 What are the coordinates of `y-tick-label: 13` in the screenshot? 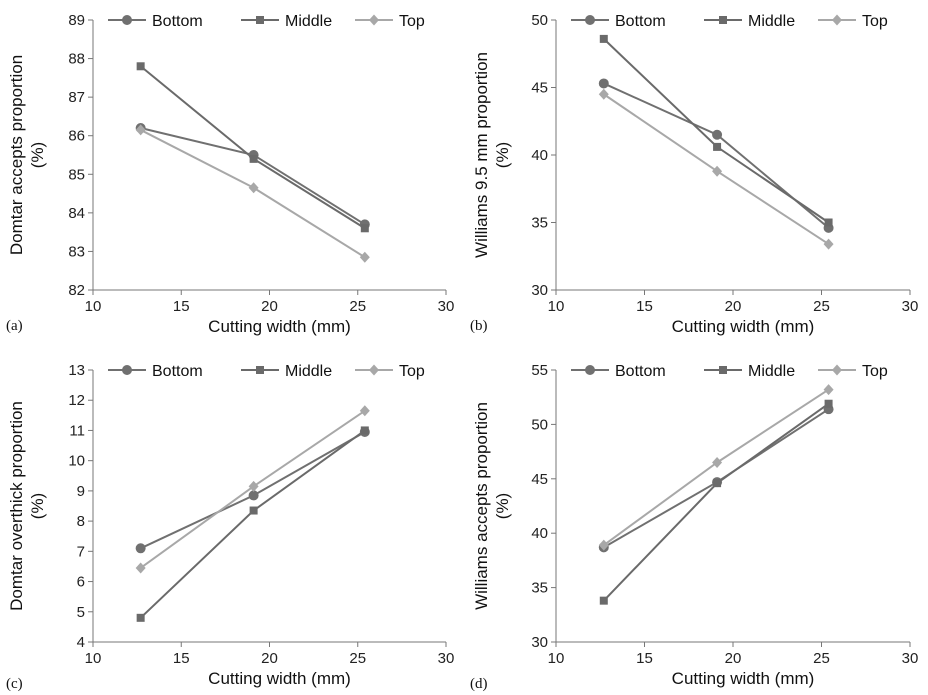 It's located at (76, 370).